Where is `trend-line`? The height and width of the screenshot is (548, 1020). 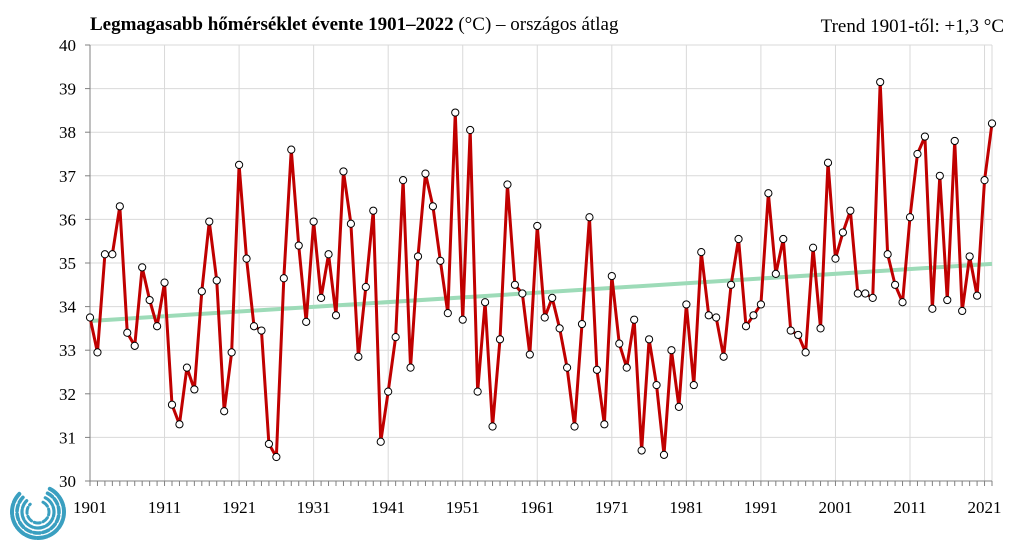 trend-line is located at coordinates (541, 292).